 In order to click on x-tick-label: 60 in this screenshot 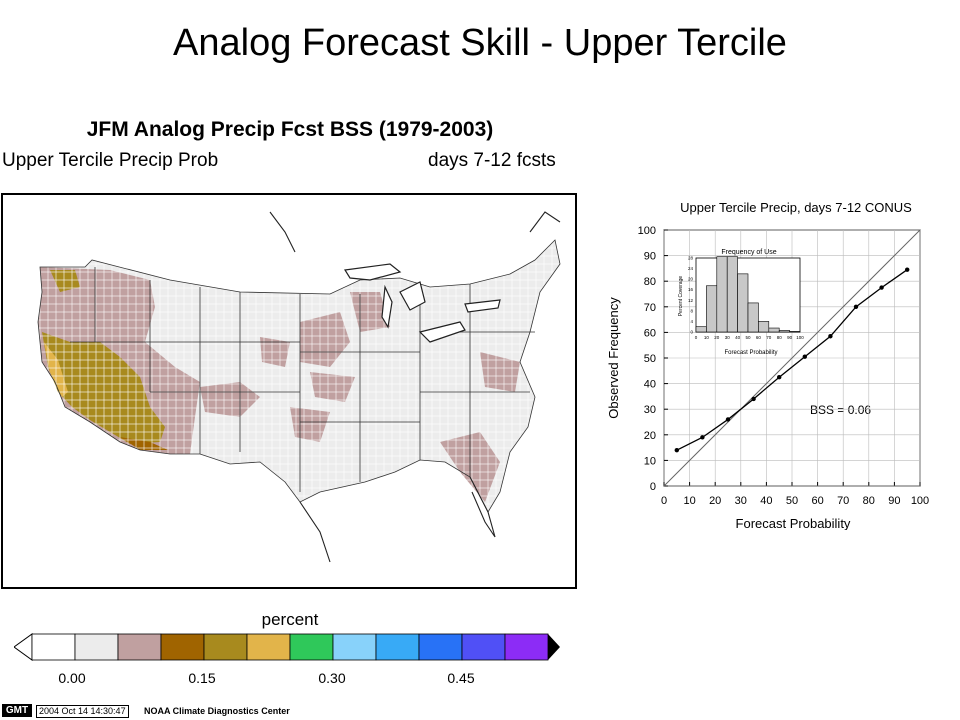, I will do `click(817, 501)`.